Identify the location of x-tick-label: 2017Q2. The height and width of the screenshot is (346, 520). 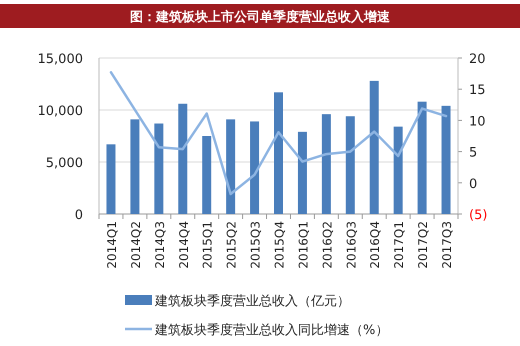
(423, 245).